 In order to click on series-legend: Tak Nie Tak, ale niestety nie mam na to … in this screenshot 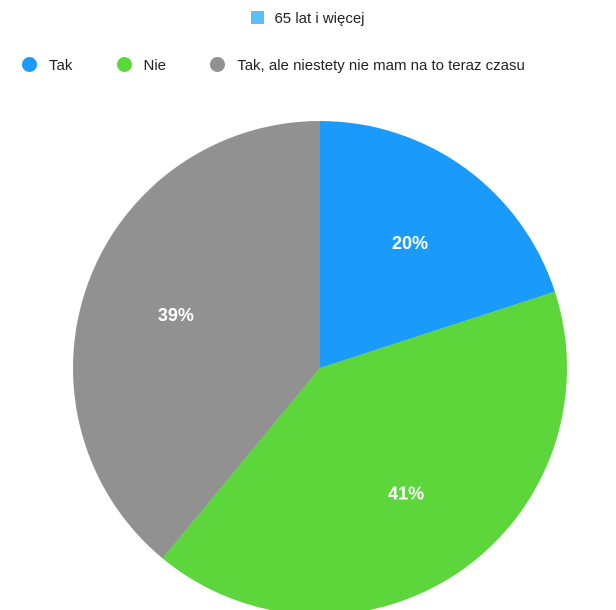, I will do `click(273, 66)`.